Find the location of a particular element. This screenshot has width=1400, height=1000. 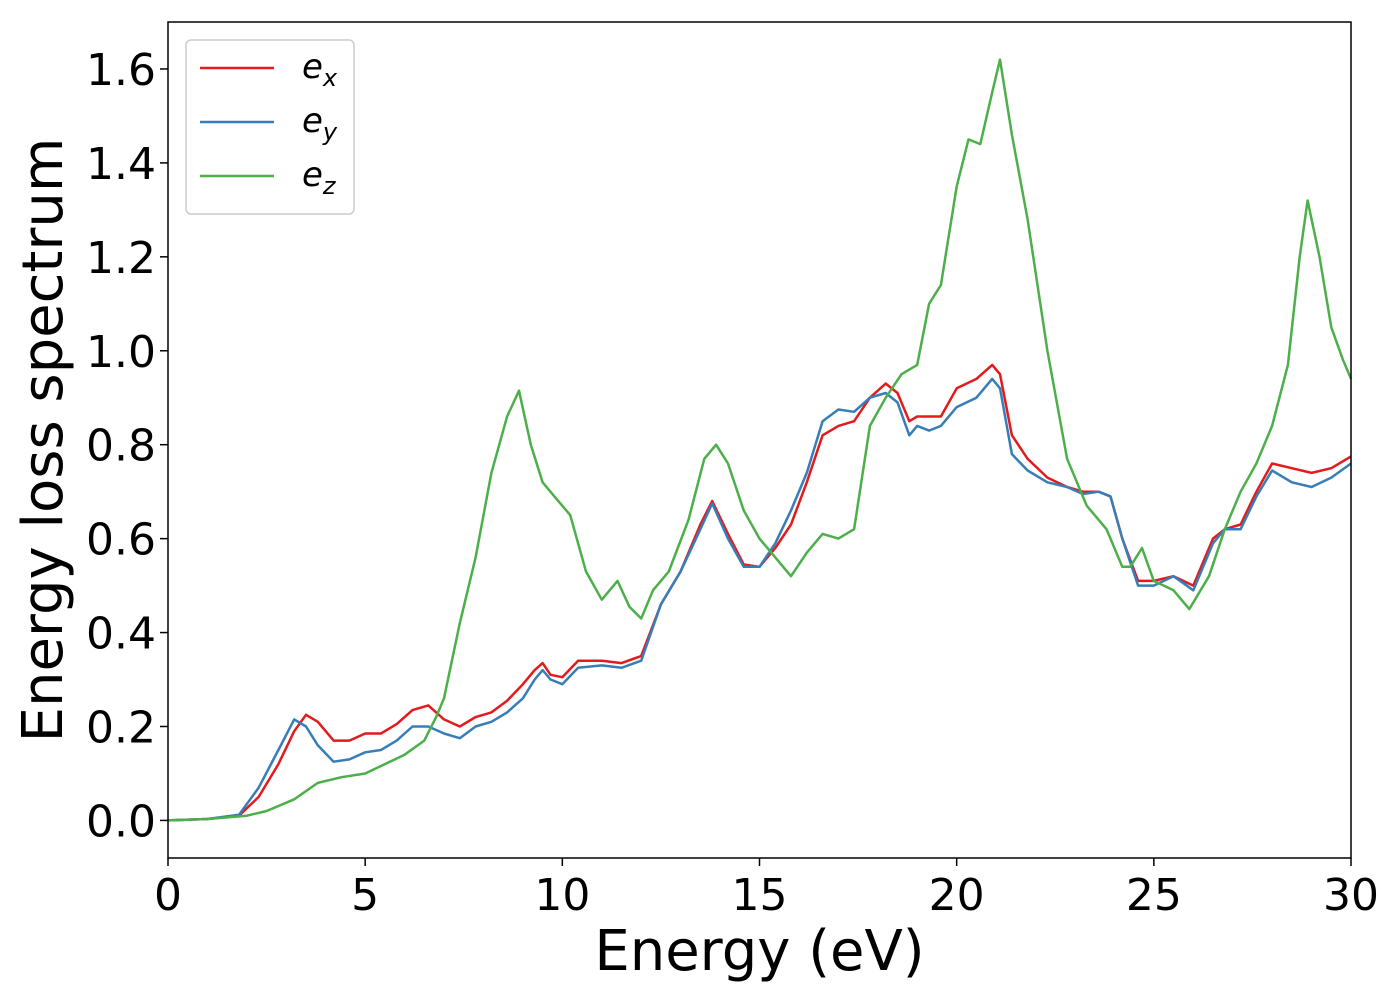

y-tick-label: 0.4 is located at coordinates (121, 634).